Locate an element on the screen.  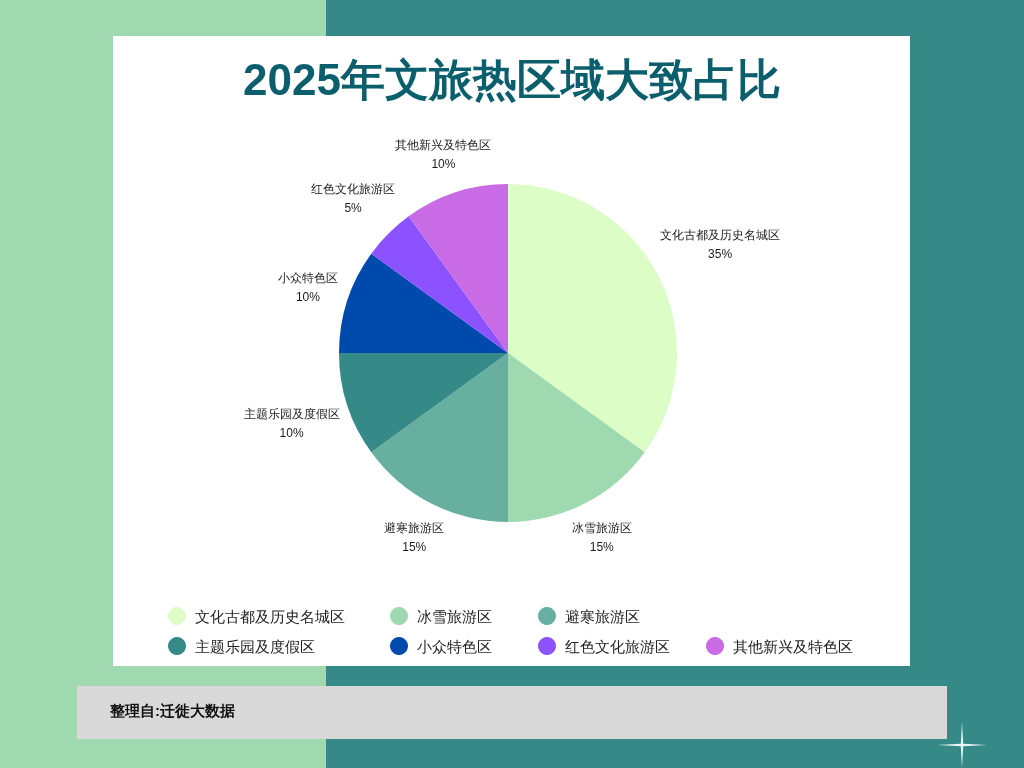
data-label: 35% is located at coordinates (720, 254).